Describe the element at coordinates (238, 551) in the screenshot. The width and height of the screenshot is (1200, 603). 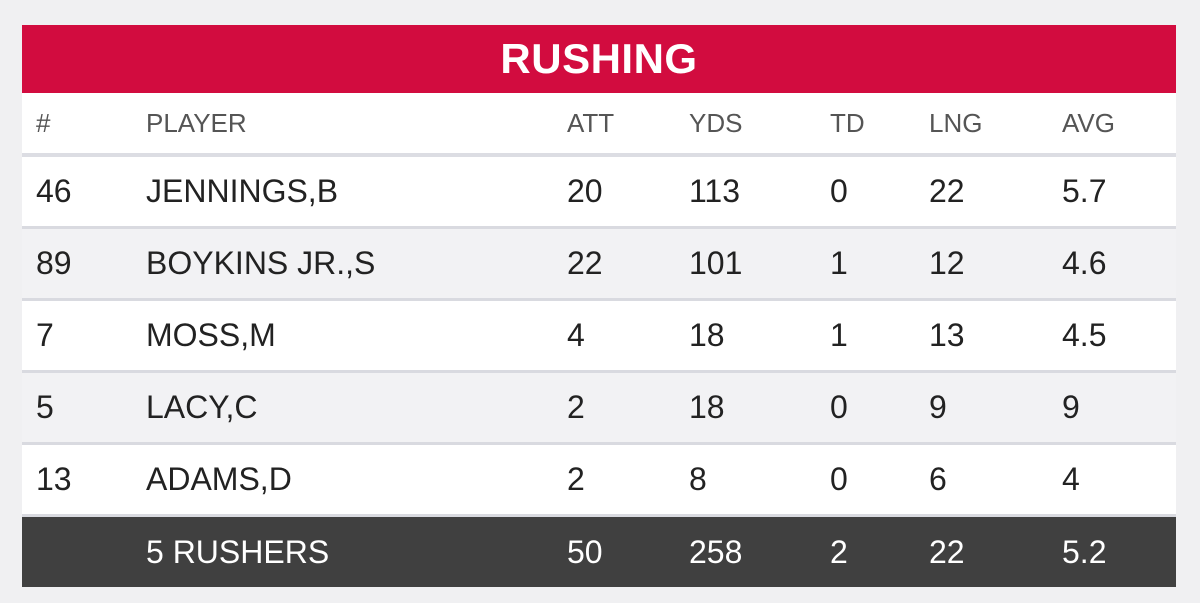
I see `total-player-count: 5 RUSHERS` at that location.